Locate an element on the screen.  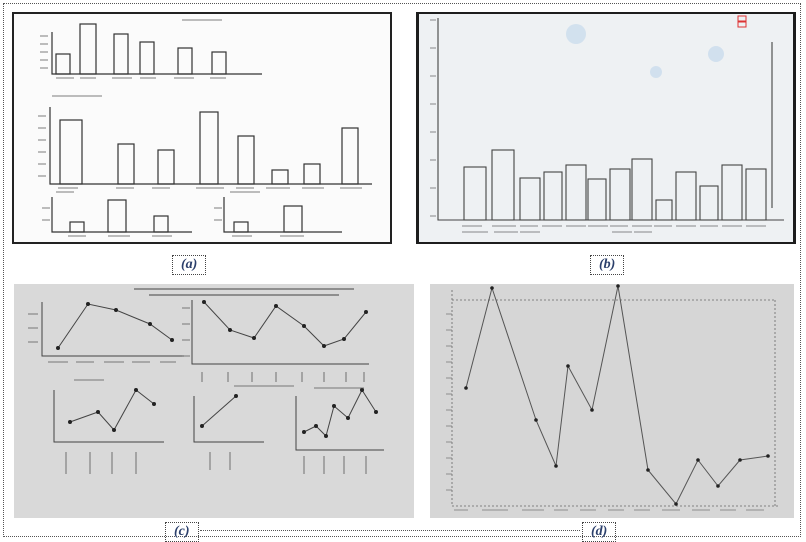
caption-line is located at coordinates (390, 530).